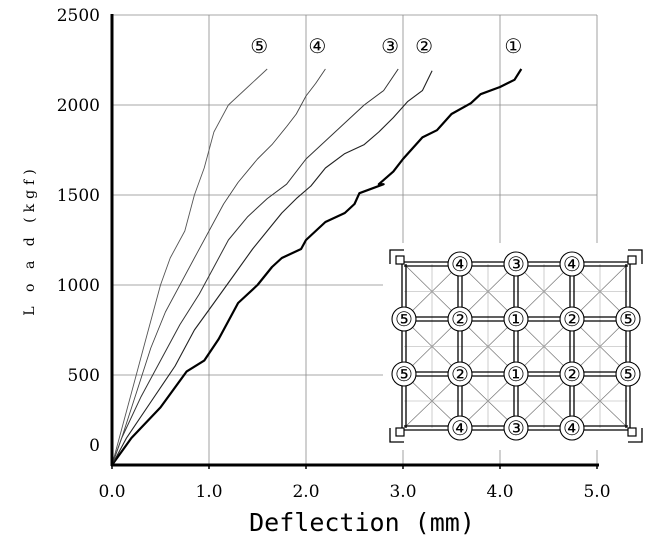 The width and height of the screenshot is (646, 539). I want to click on series-label-1: ①, so click(513, 46).